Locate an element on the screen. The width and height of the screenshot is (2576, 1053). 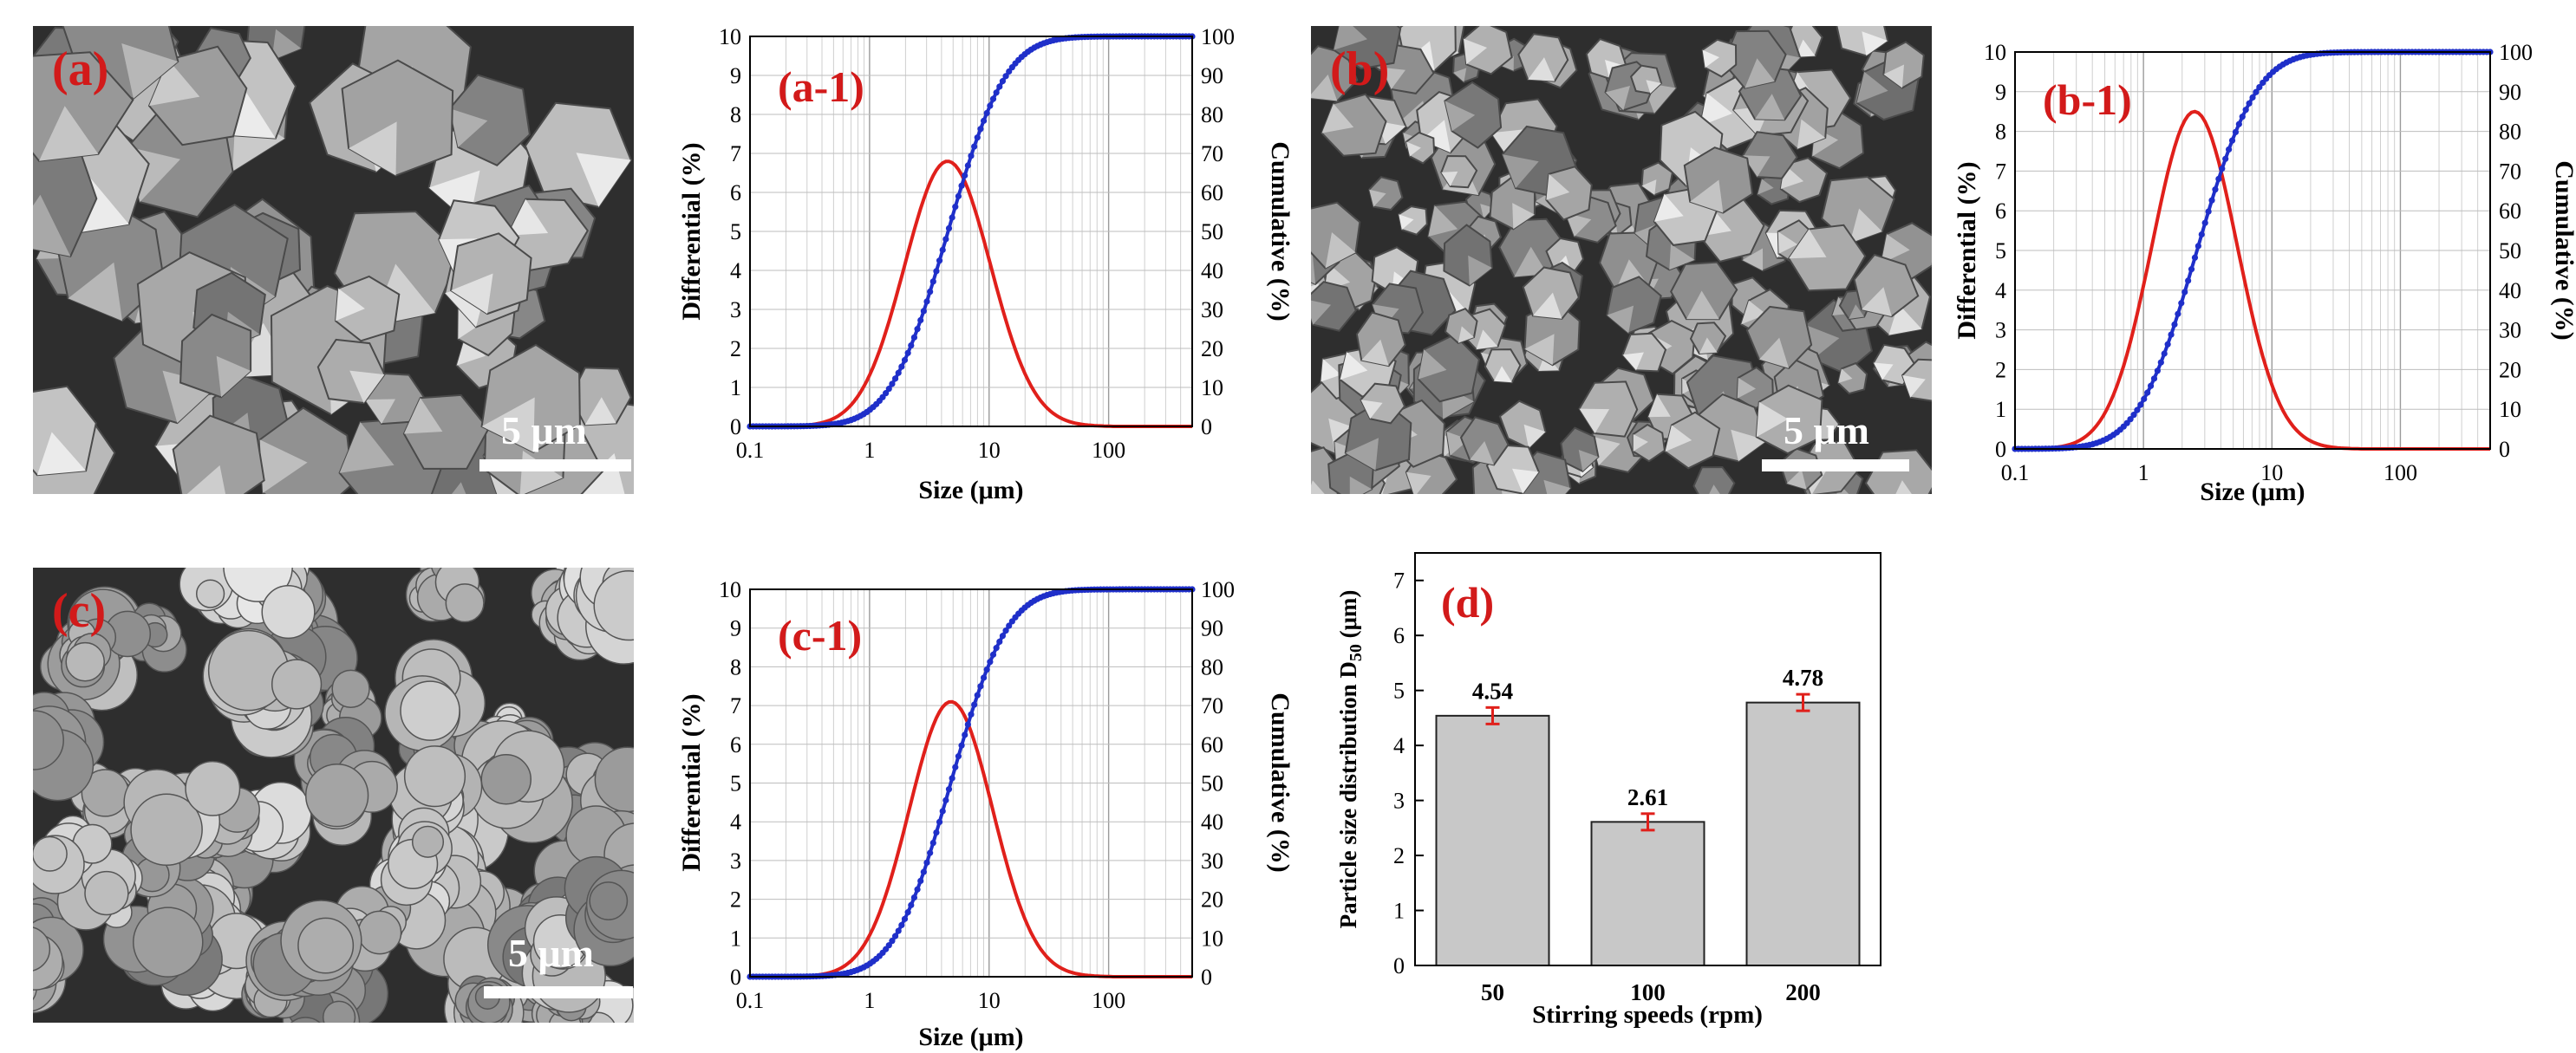
chart-b1-ytick-left: 1 is located at coordinates (2000, 409).